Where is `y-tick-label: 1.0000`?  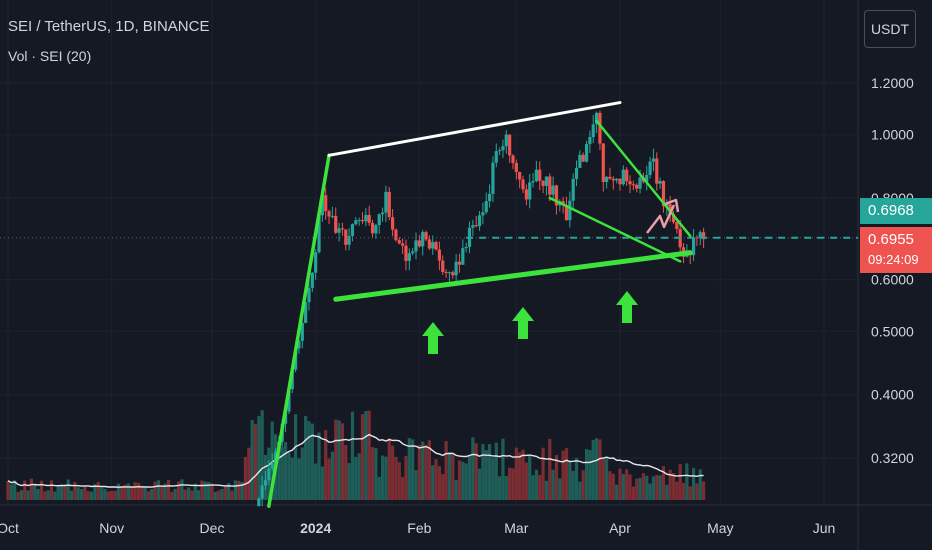 y-tick-label: 1.0000 is located at coordinates (892, 135).